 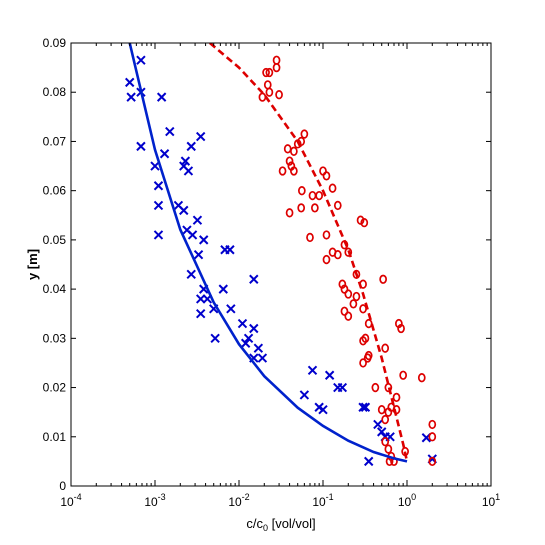 I want to click on y-tick-label: 0.06, so click(x=55, y=191).